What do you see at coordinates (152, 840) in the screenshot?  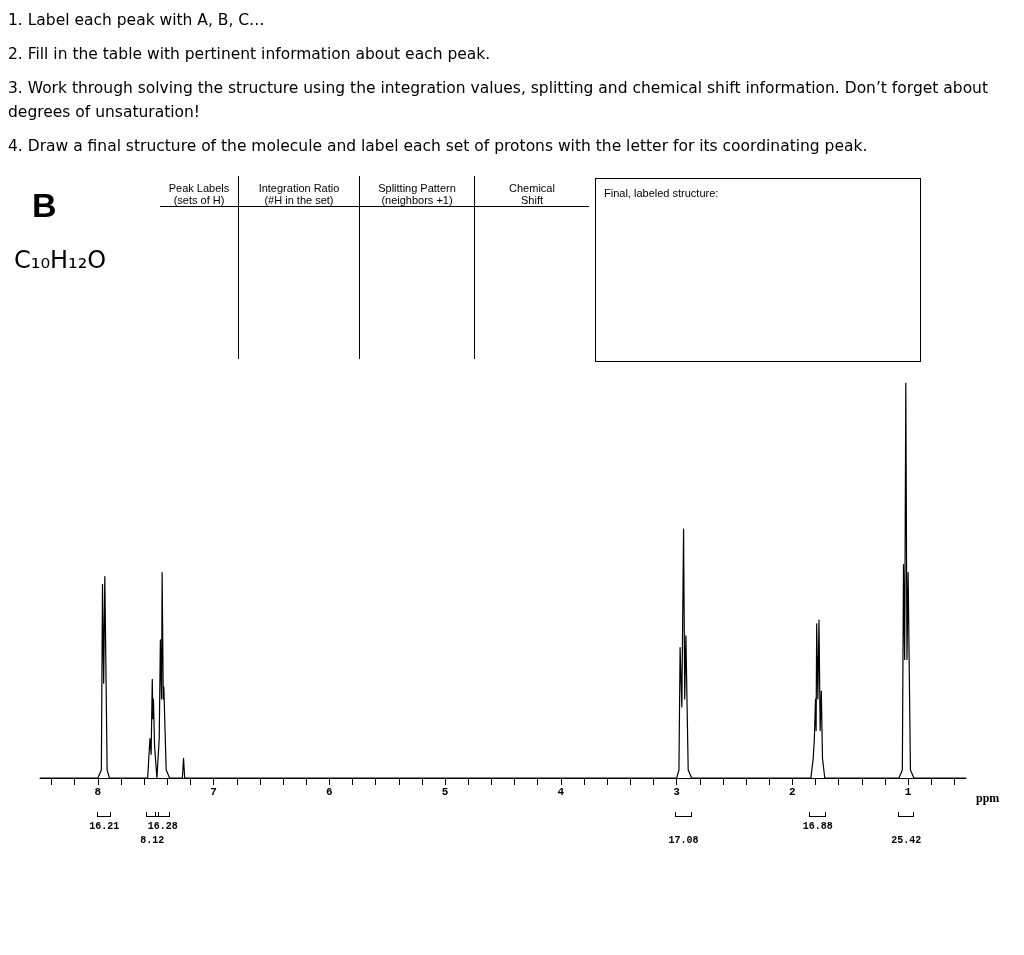 I see `text: 8.12` at bounding box center [152, 840].